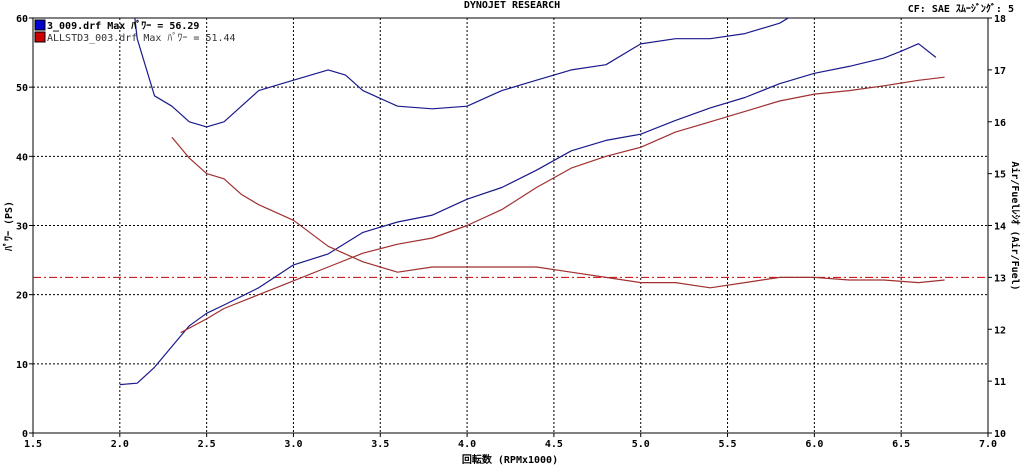 This screenshot has height=466, width=1024. I want to click on y-right-tick-label: 16, so click(1000, 123).